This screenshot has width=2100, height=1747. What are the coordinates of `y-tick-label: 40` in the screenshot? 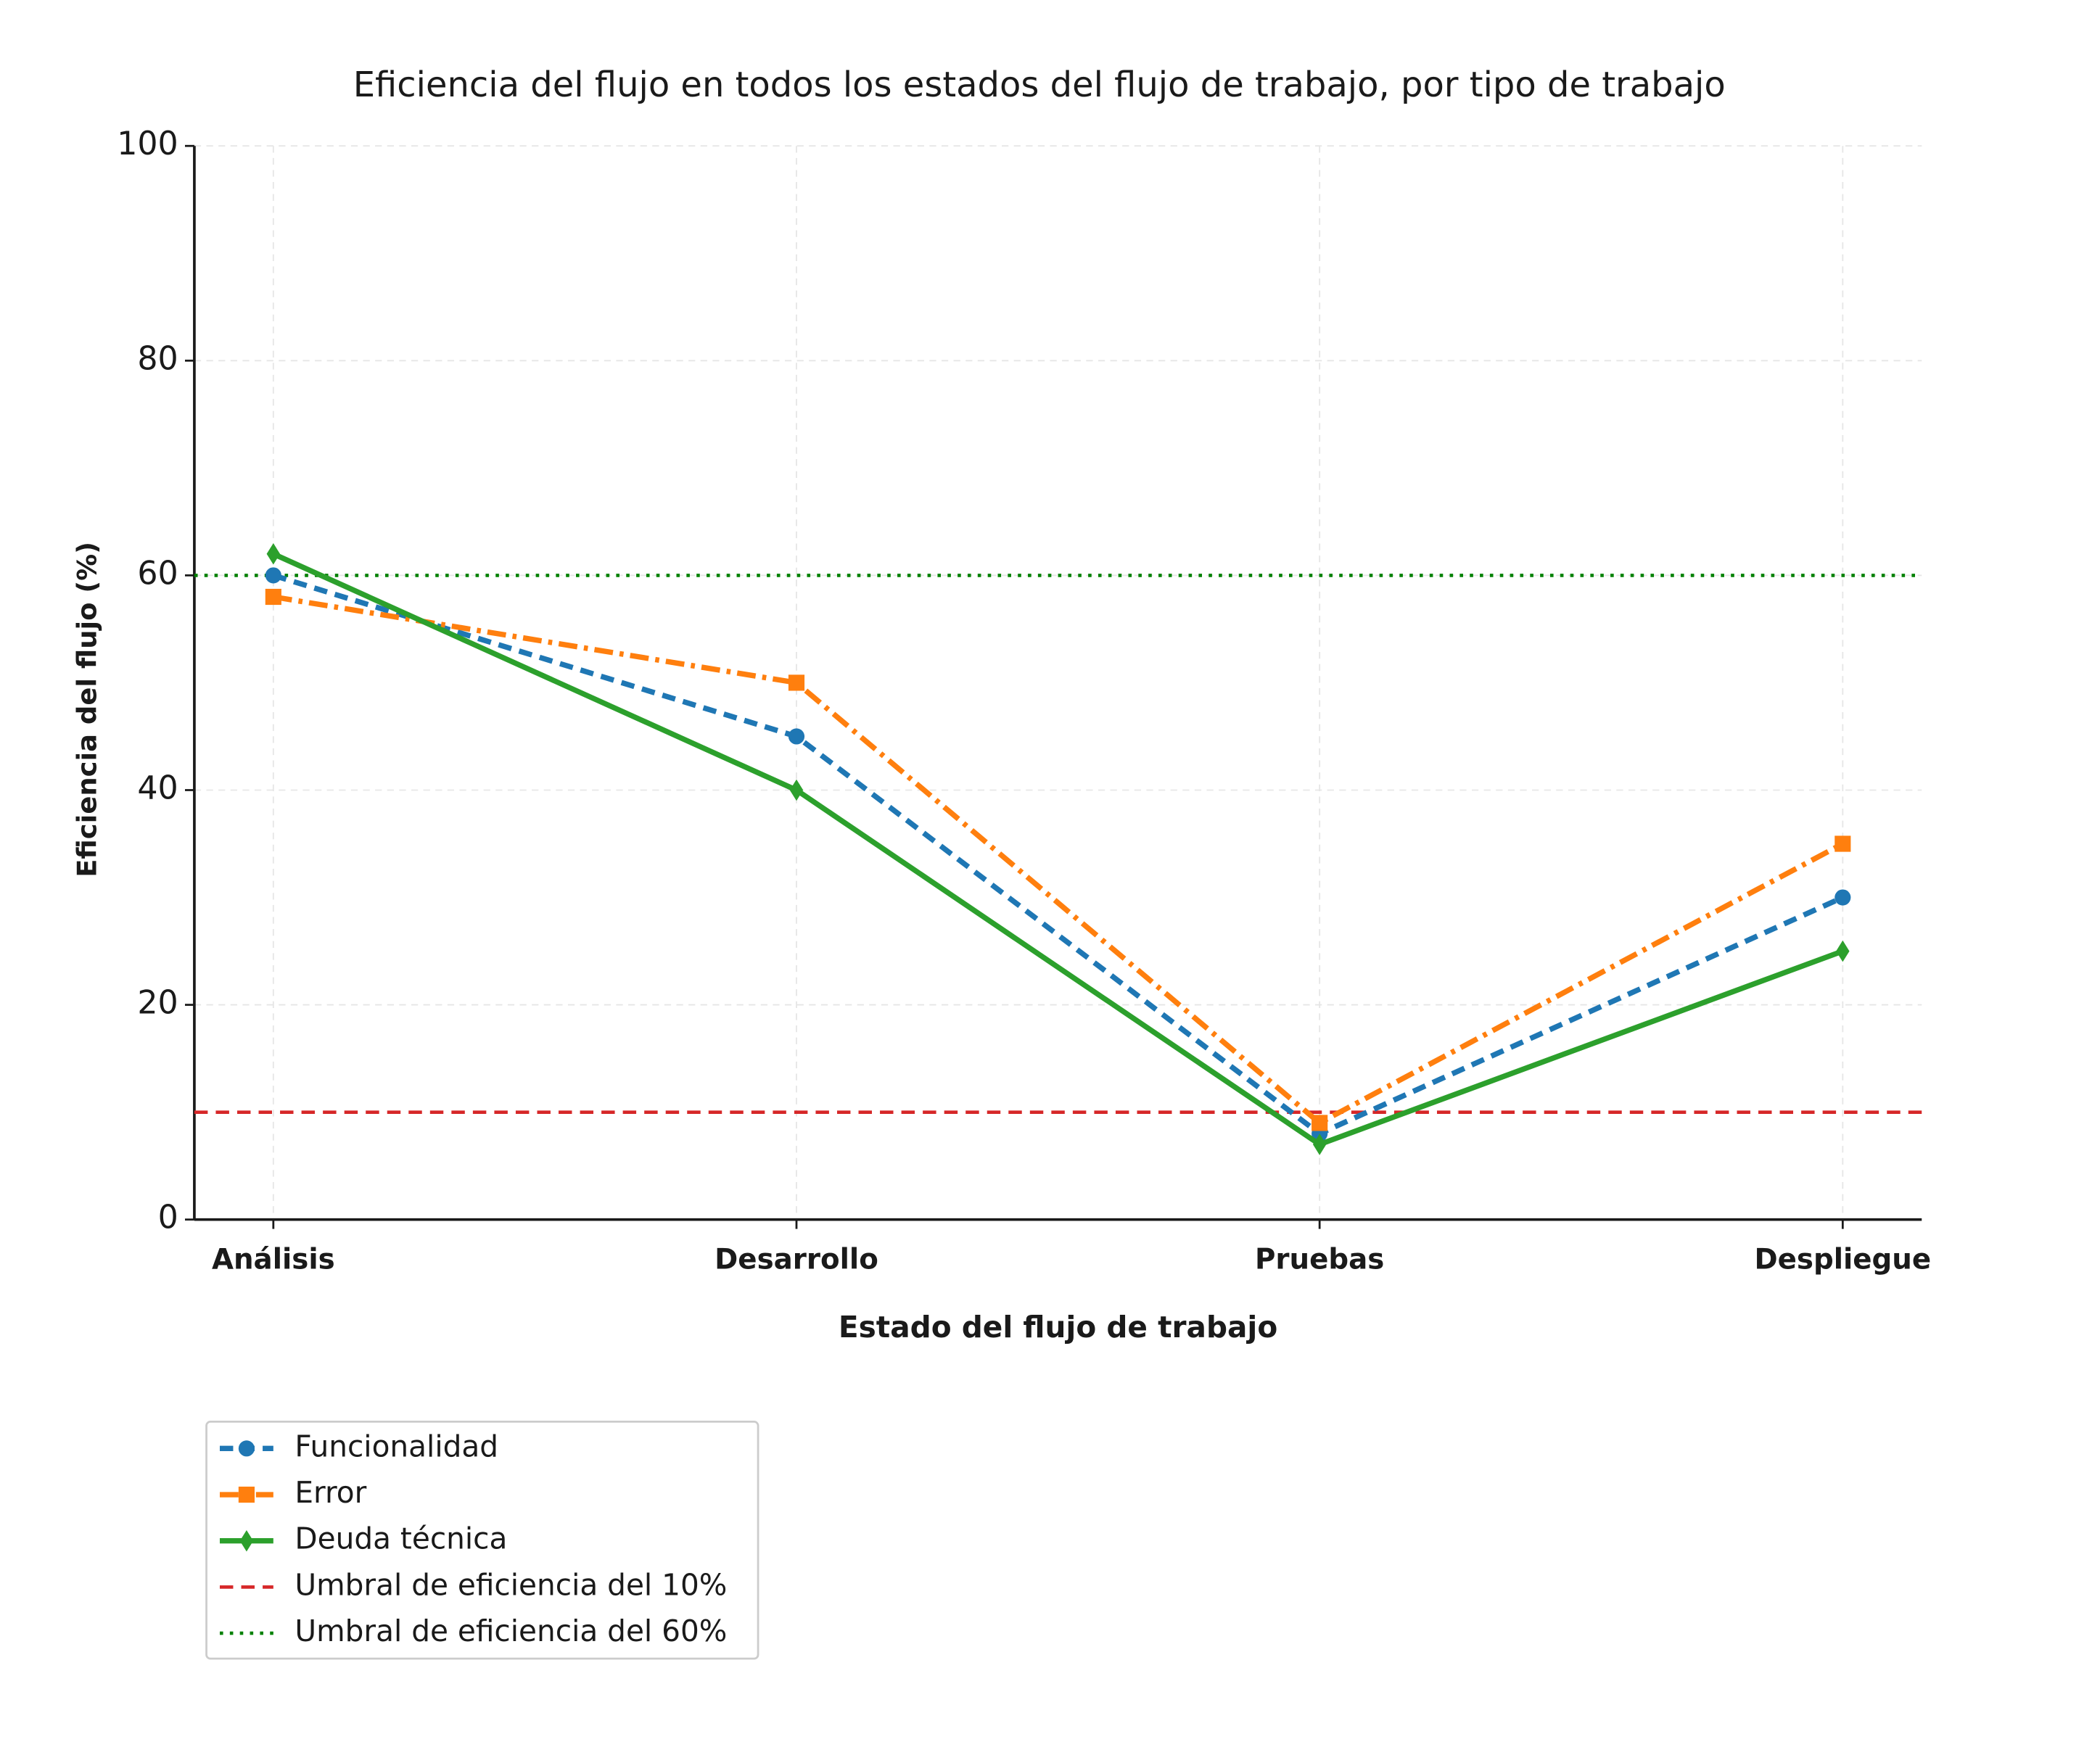 It's located at (157, 787).